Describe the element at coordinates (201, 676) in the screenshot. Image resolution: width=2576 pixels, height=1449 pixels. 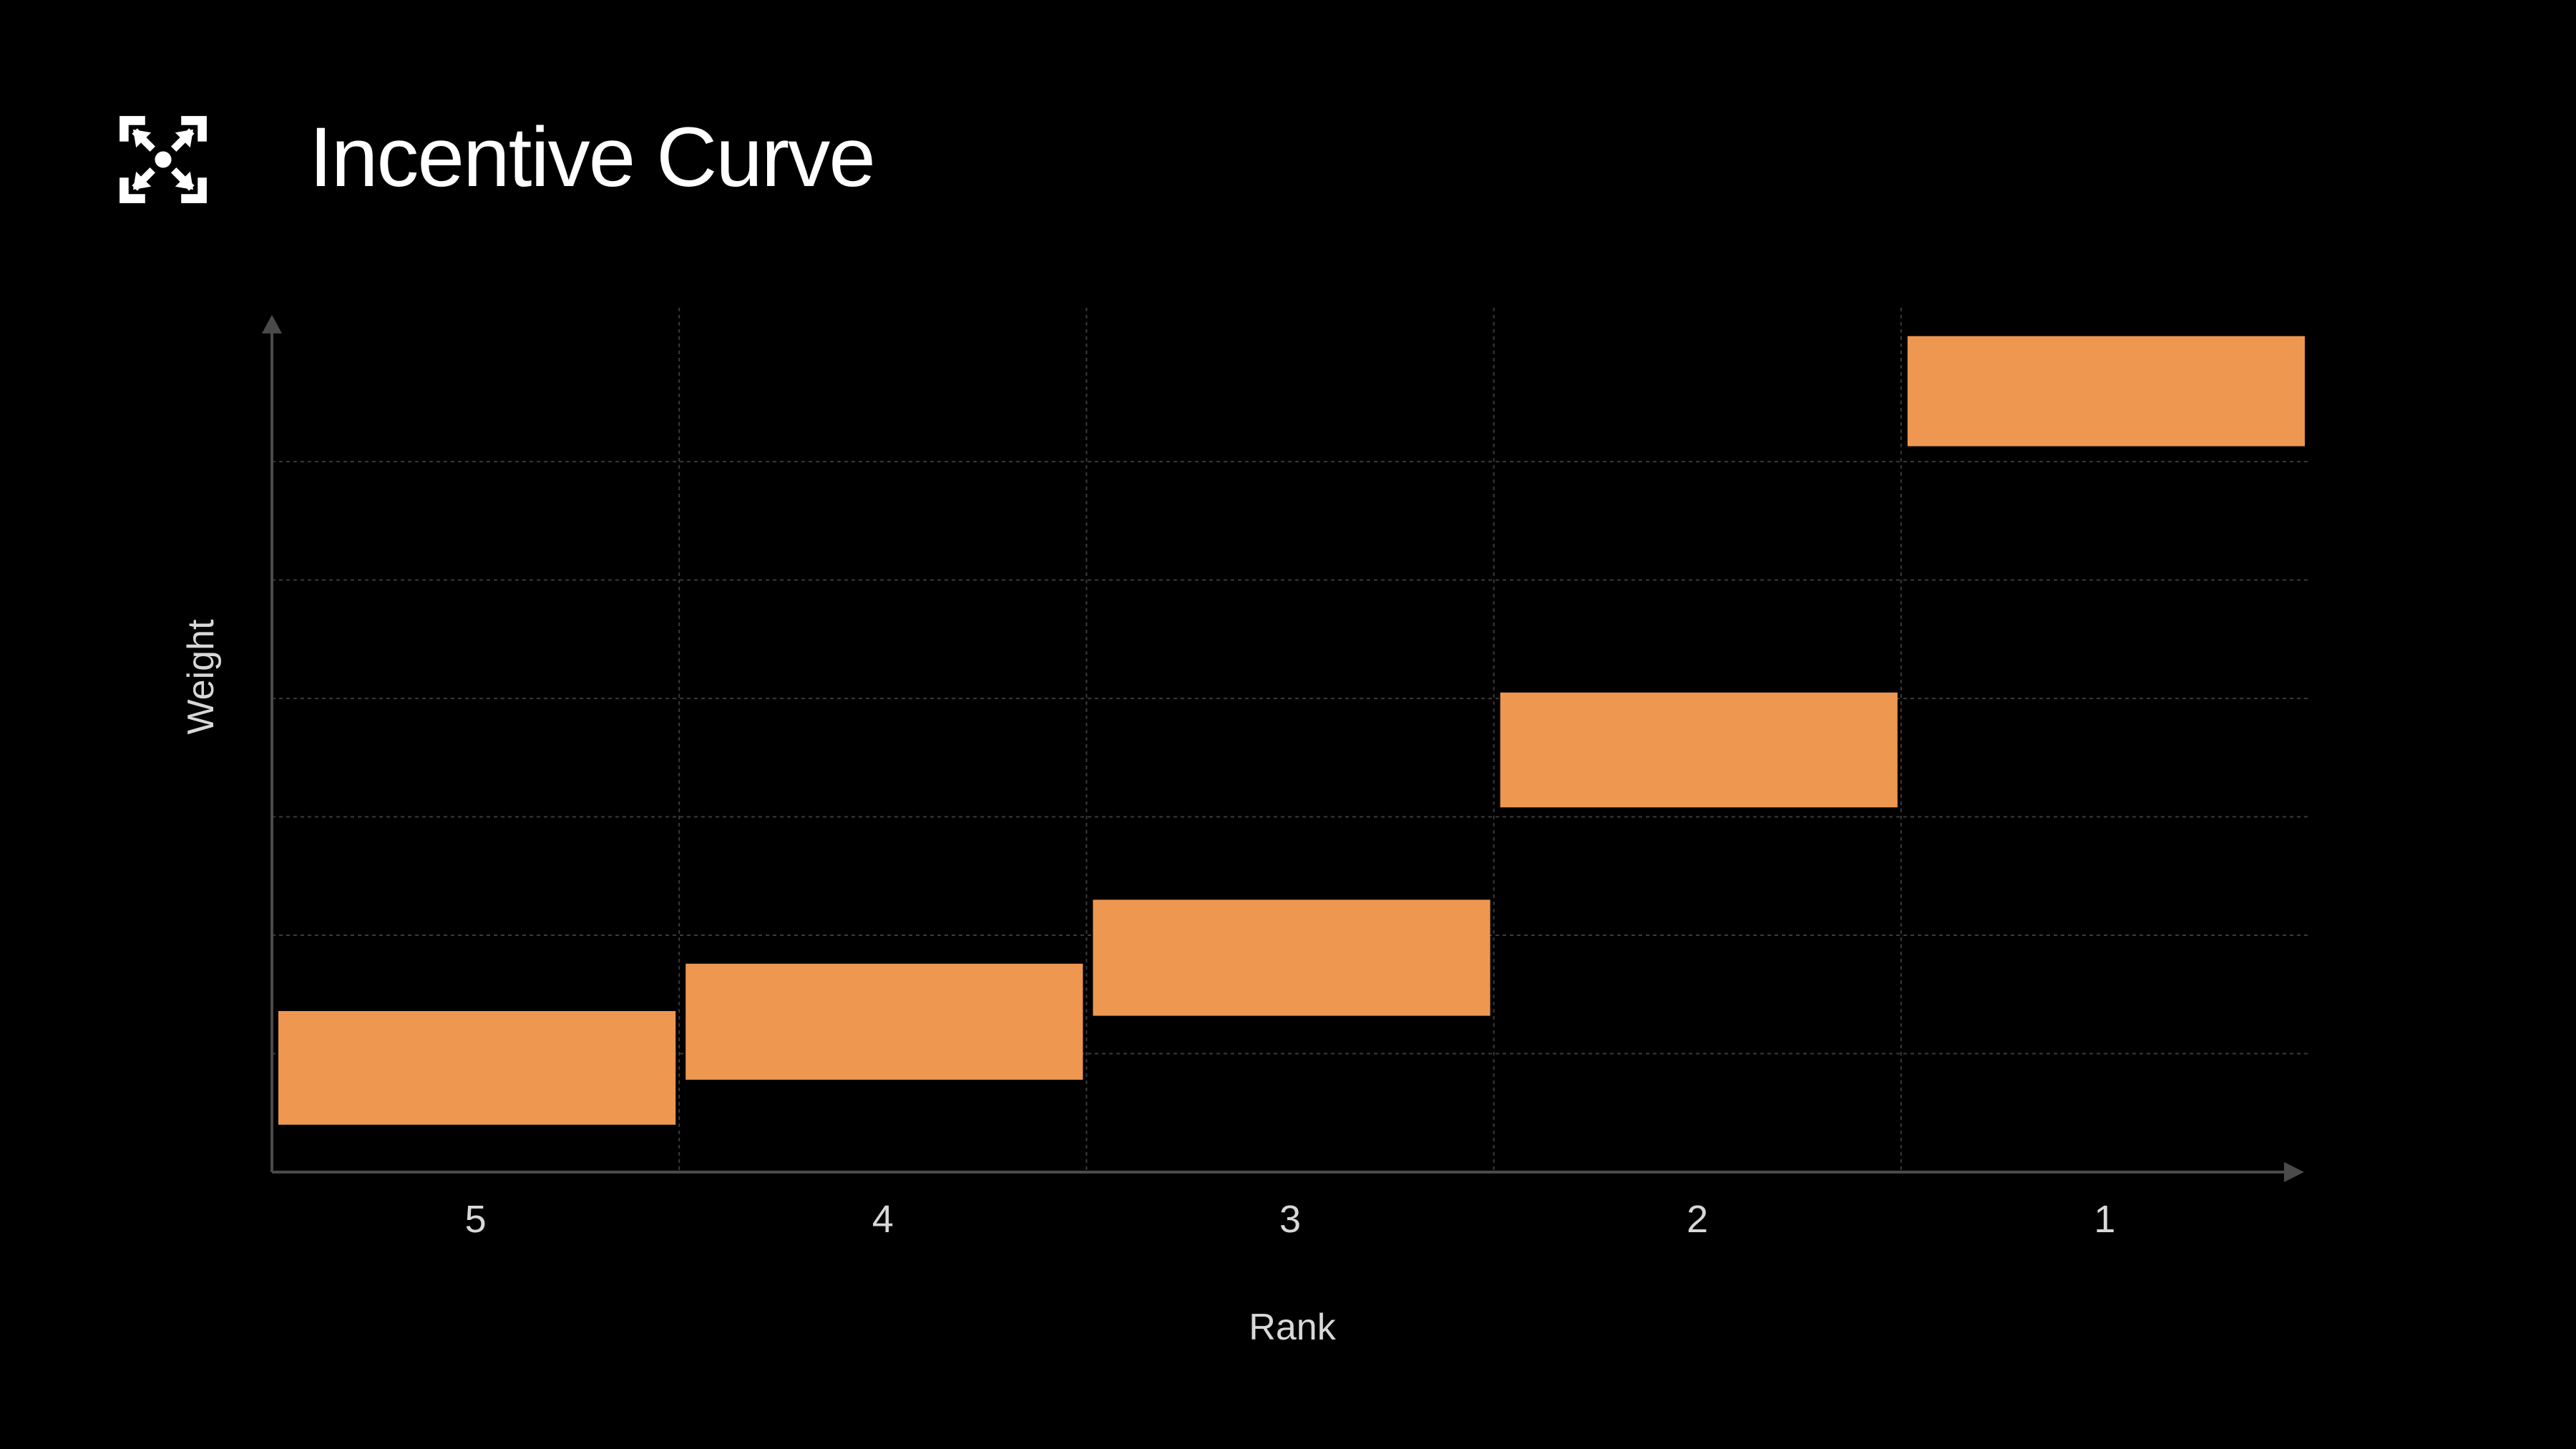
I see `y-axis-label: Weight` at that location.